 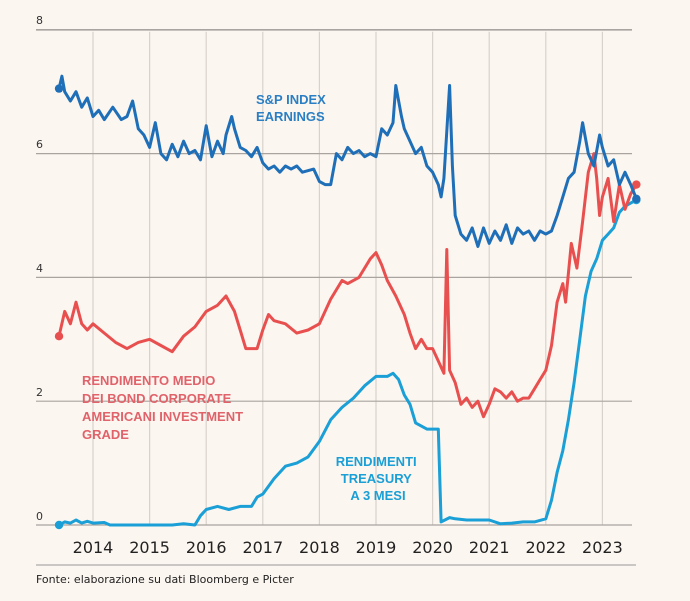 I want to click on x-tick-label: 2017, so click(x=262, y=547).